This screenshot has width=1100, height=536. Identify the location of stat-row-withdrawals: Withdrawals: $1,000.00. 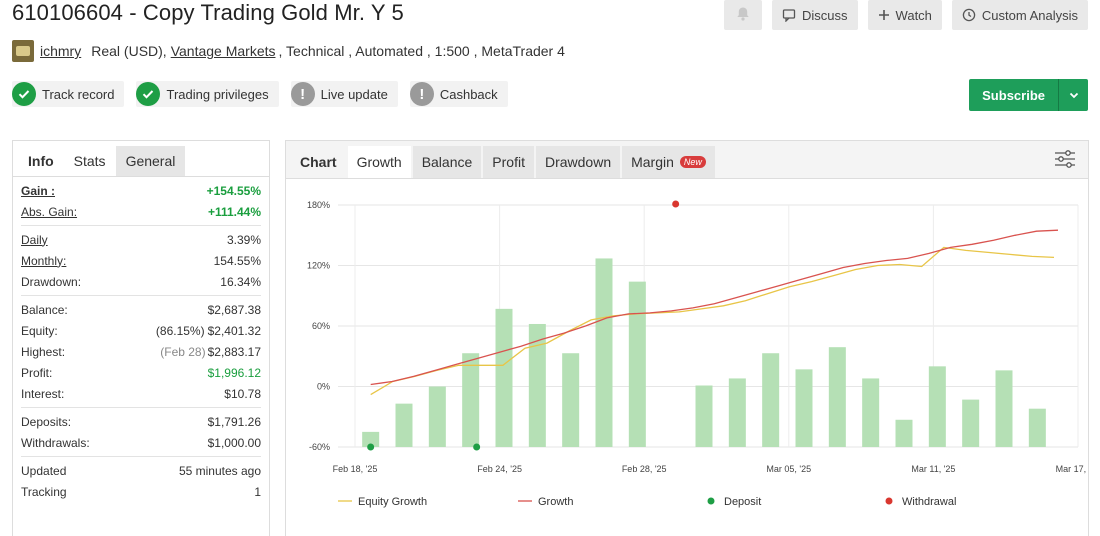
(141, 442).